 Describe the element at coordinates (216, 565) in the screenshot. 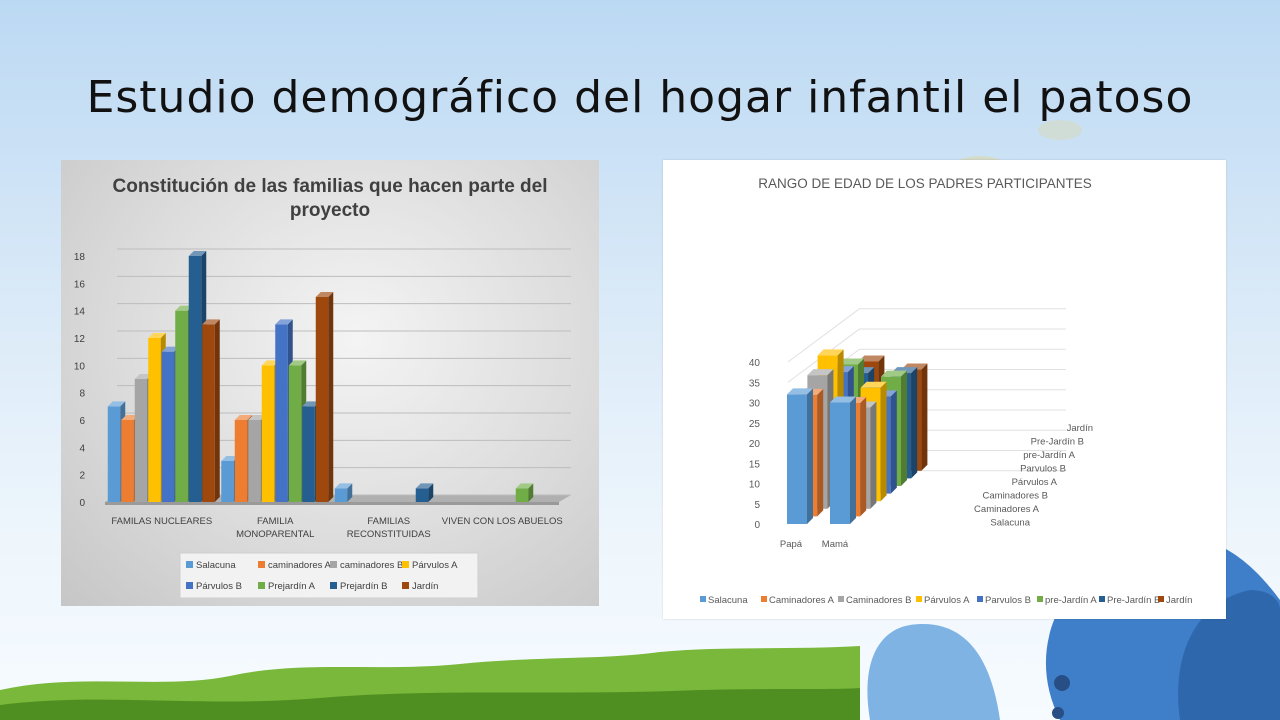

I see `chart1-legend-label: Salacuna` at that location.